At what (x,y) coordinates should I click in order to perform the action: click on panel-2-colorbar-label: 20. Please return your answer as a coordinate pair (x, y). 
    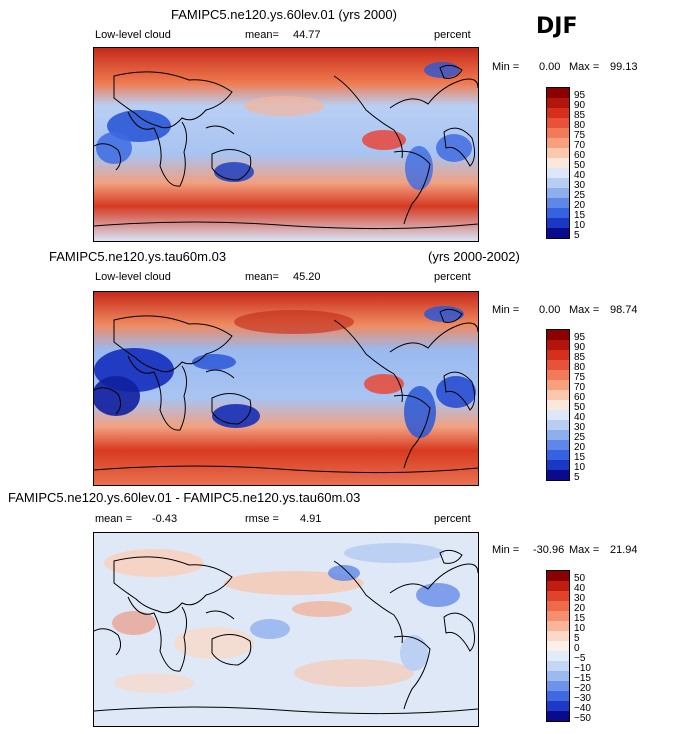
    Looking at the image, I should click on (580, 447).